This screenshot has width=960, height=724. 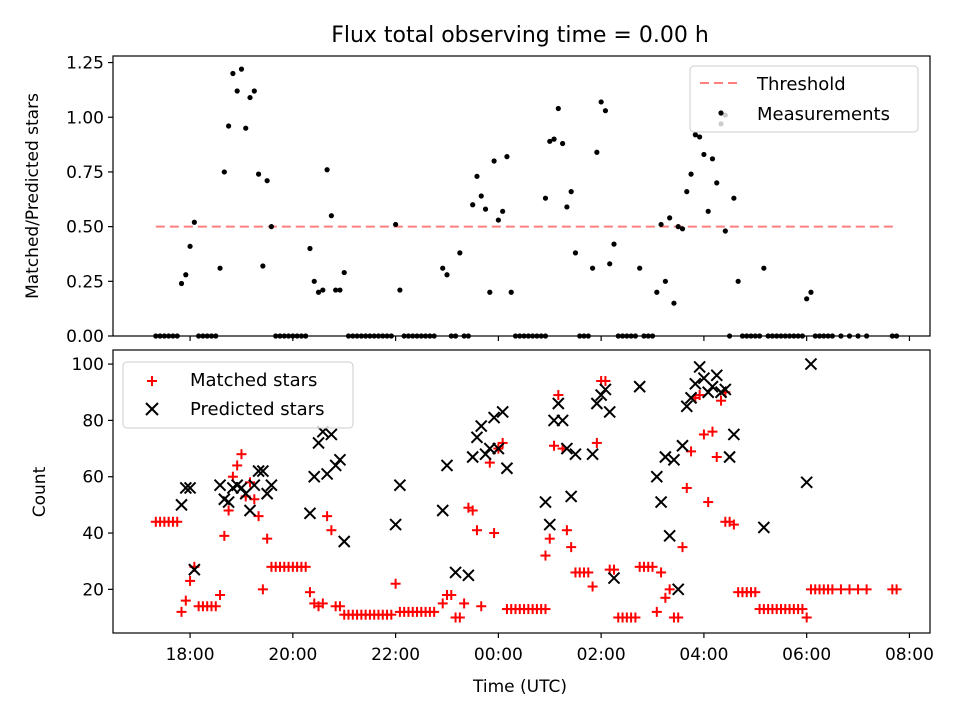 What do you see at coordinates (550, 649) in the screenshot?
I see `bottom-x-axis: 18:00 20:00 22:00 00:00 02:00 04:00 06:00 08:00` at bounding box center [550, 649].